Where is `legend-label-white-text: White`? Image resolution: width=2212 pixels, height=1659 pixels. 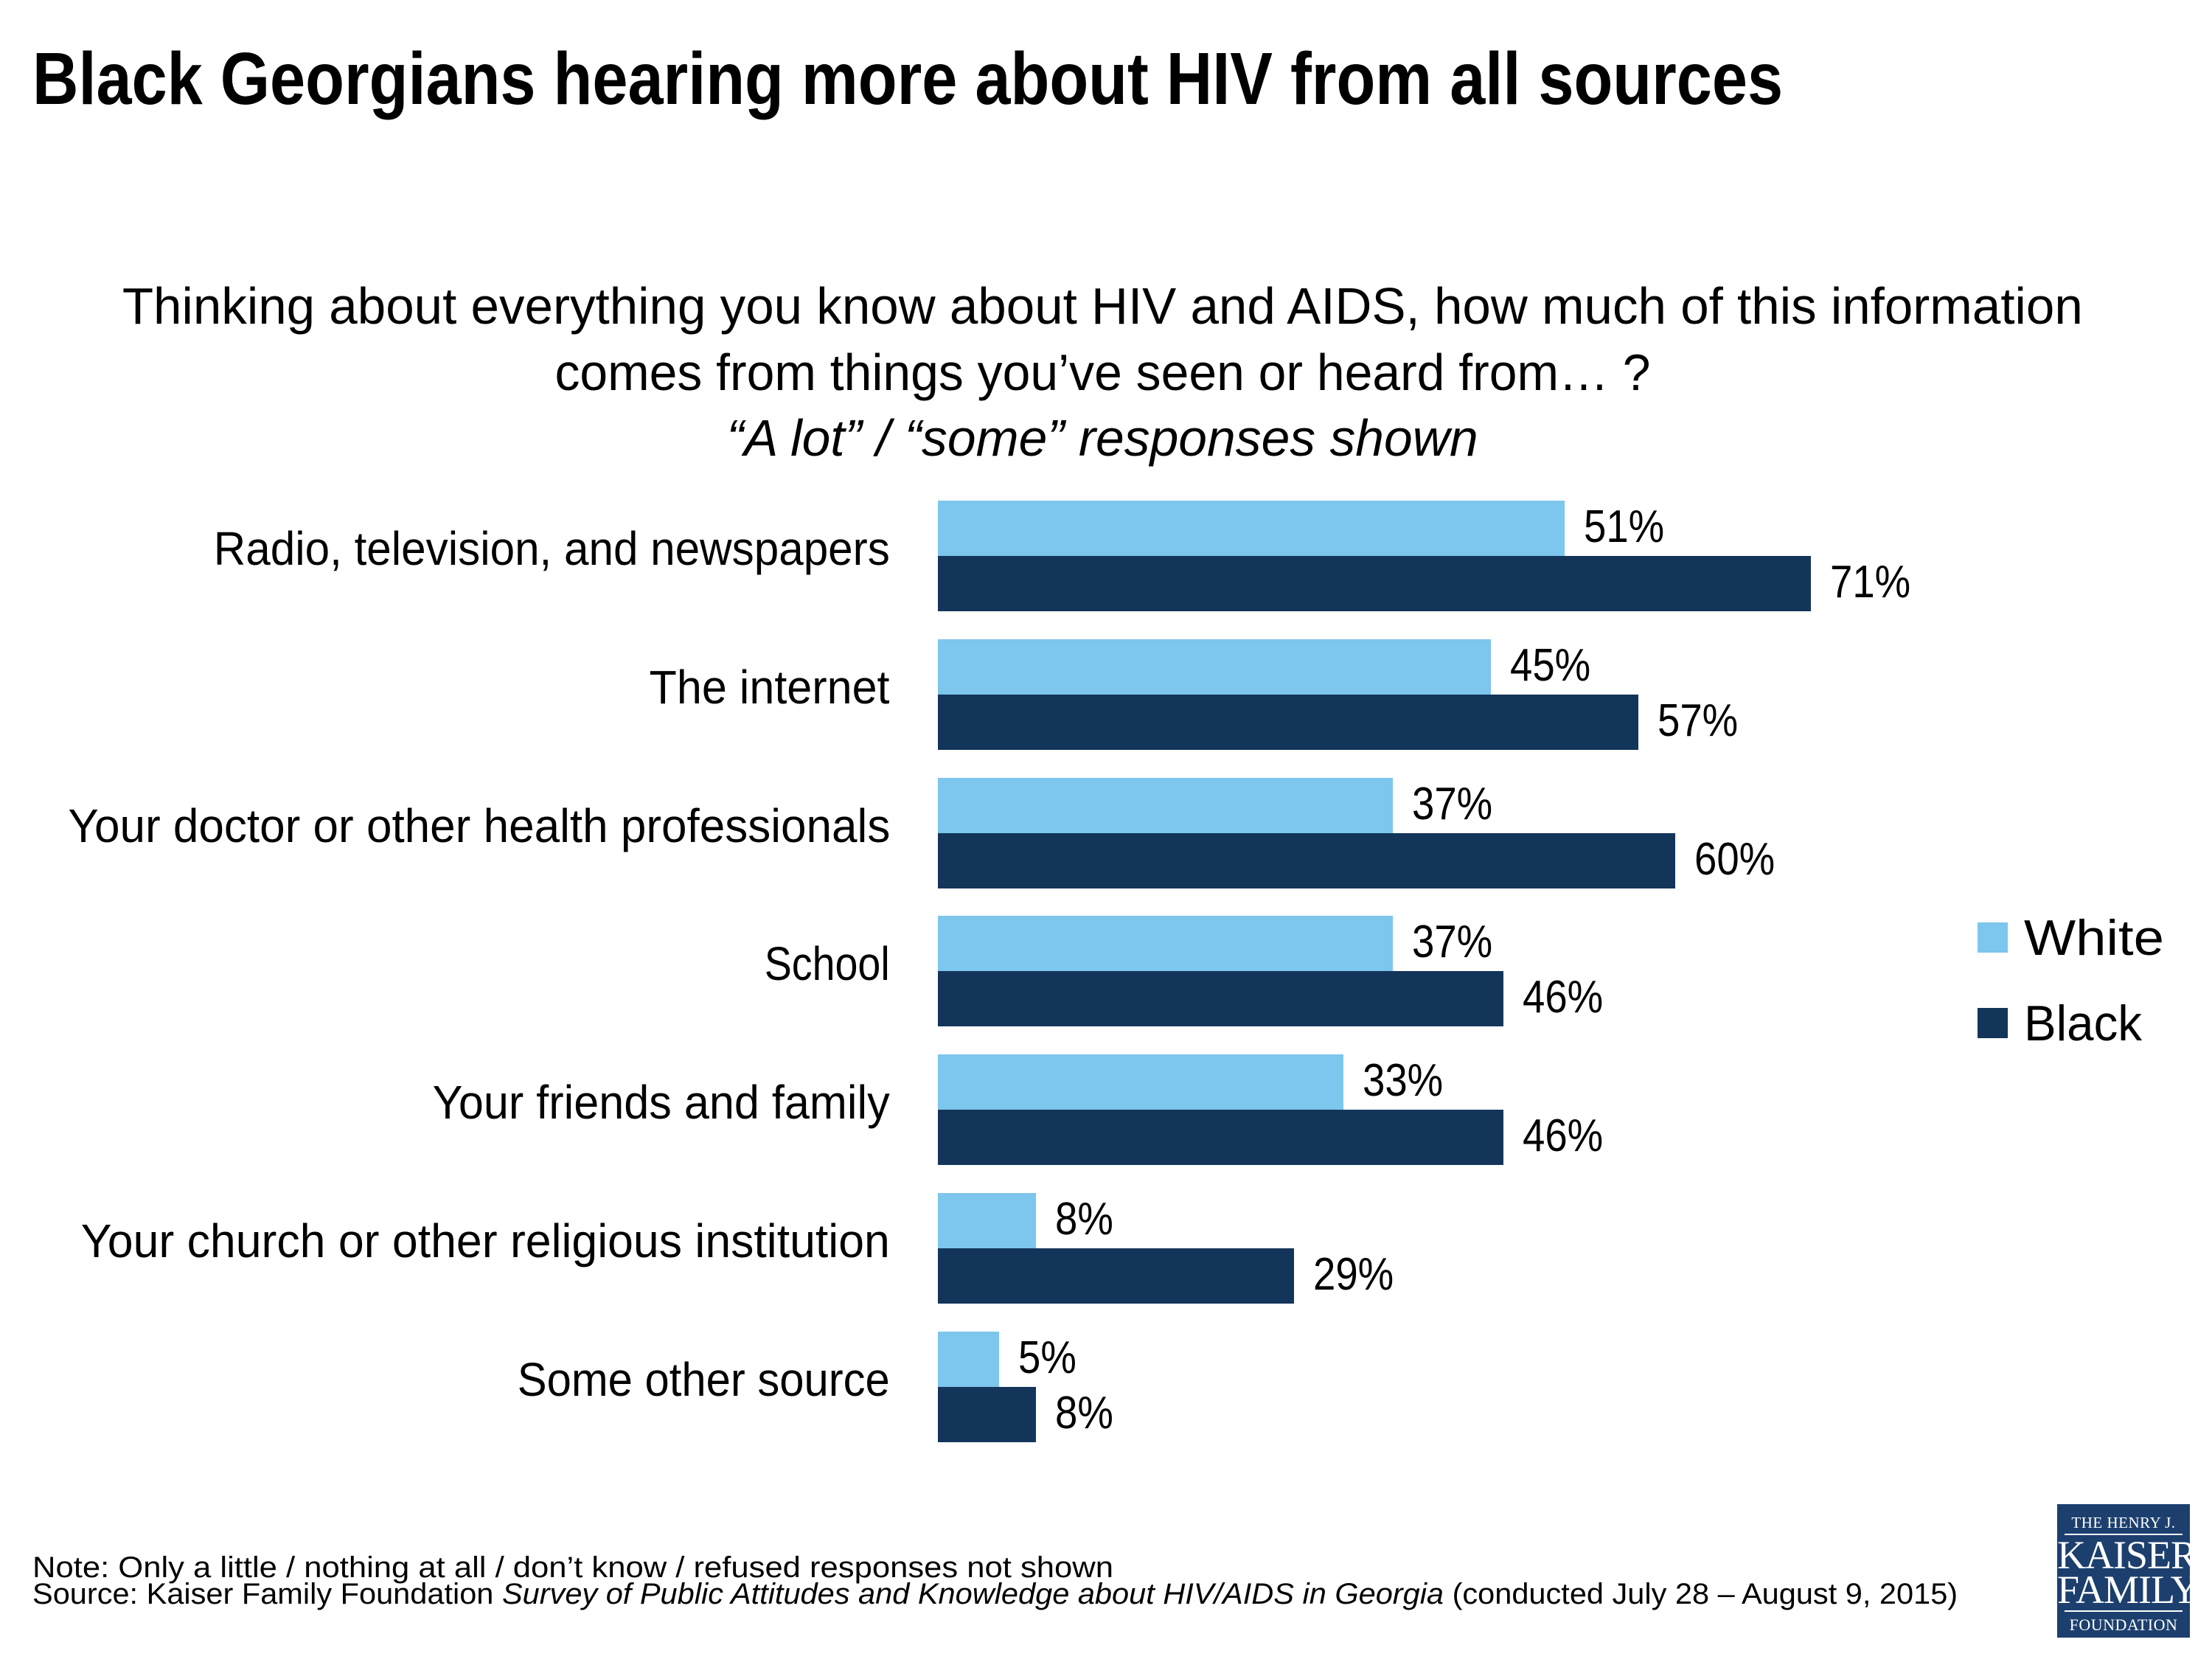
legend-label-white-text: White is located at coordinates (2094, 938).